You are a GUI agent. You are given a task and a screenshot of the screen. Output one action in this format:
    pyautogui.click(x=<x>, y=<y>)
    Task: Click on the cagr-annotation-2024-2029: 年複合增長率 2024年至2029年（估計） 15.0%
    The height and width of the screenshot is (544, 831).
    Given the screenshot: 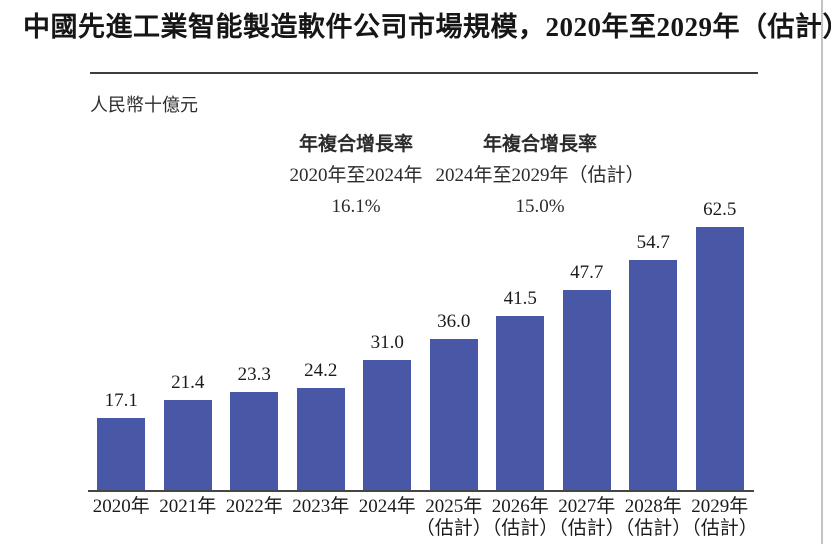 What is the action you would take?
    pyautogui.click(x=540, y=175)
    